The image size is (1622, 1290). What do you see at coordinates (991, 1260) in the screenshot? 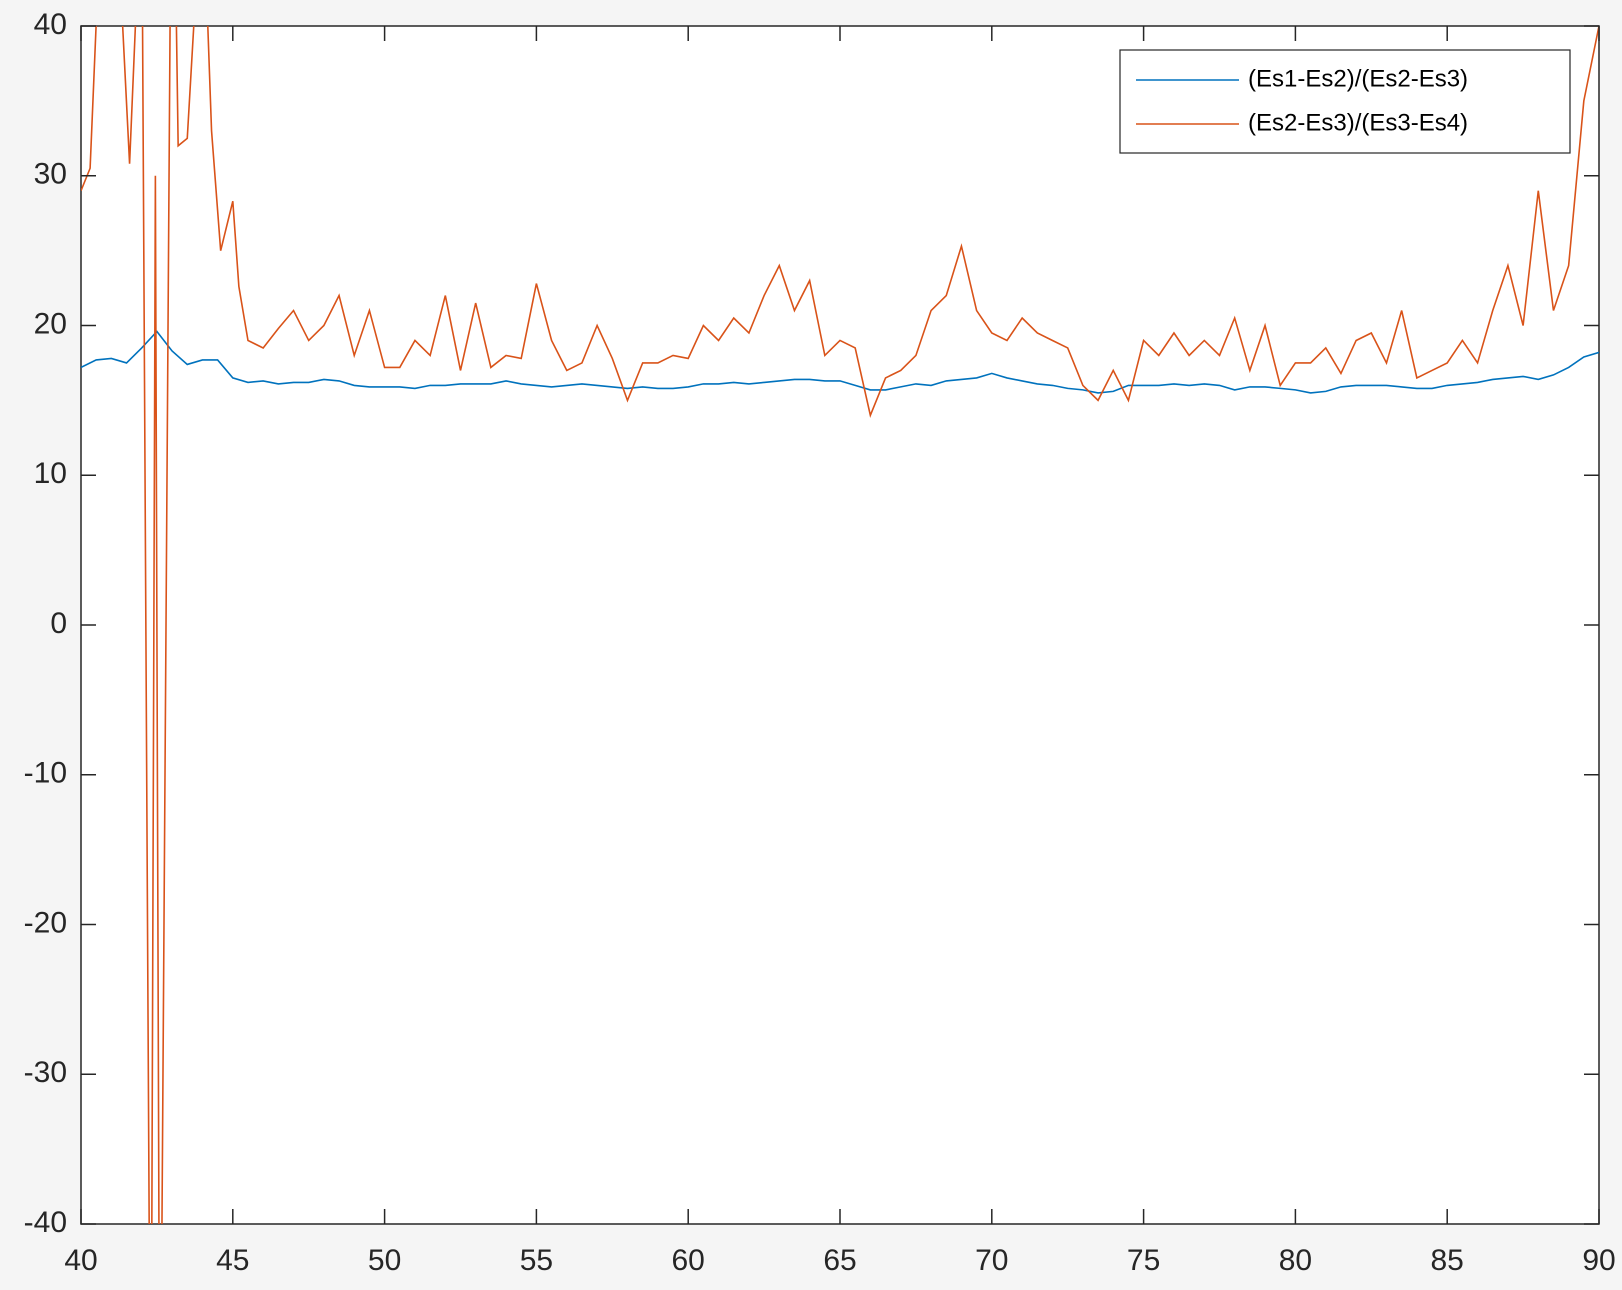
I see `x-tick-label: 70` at bounding box center [991, 1260].